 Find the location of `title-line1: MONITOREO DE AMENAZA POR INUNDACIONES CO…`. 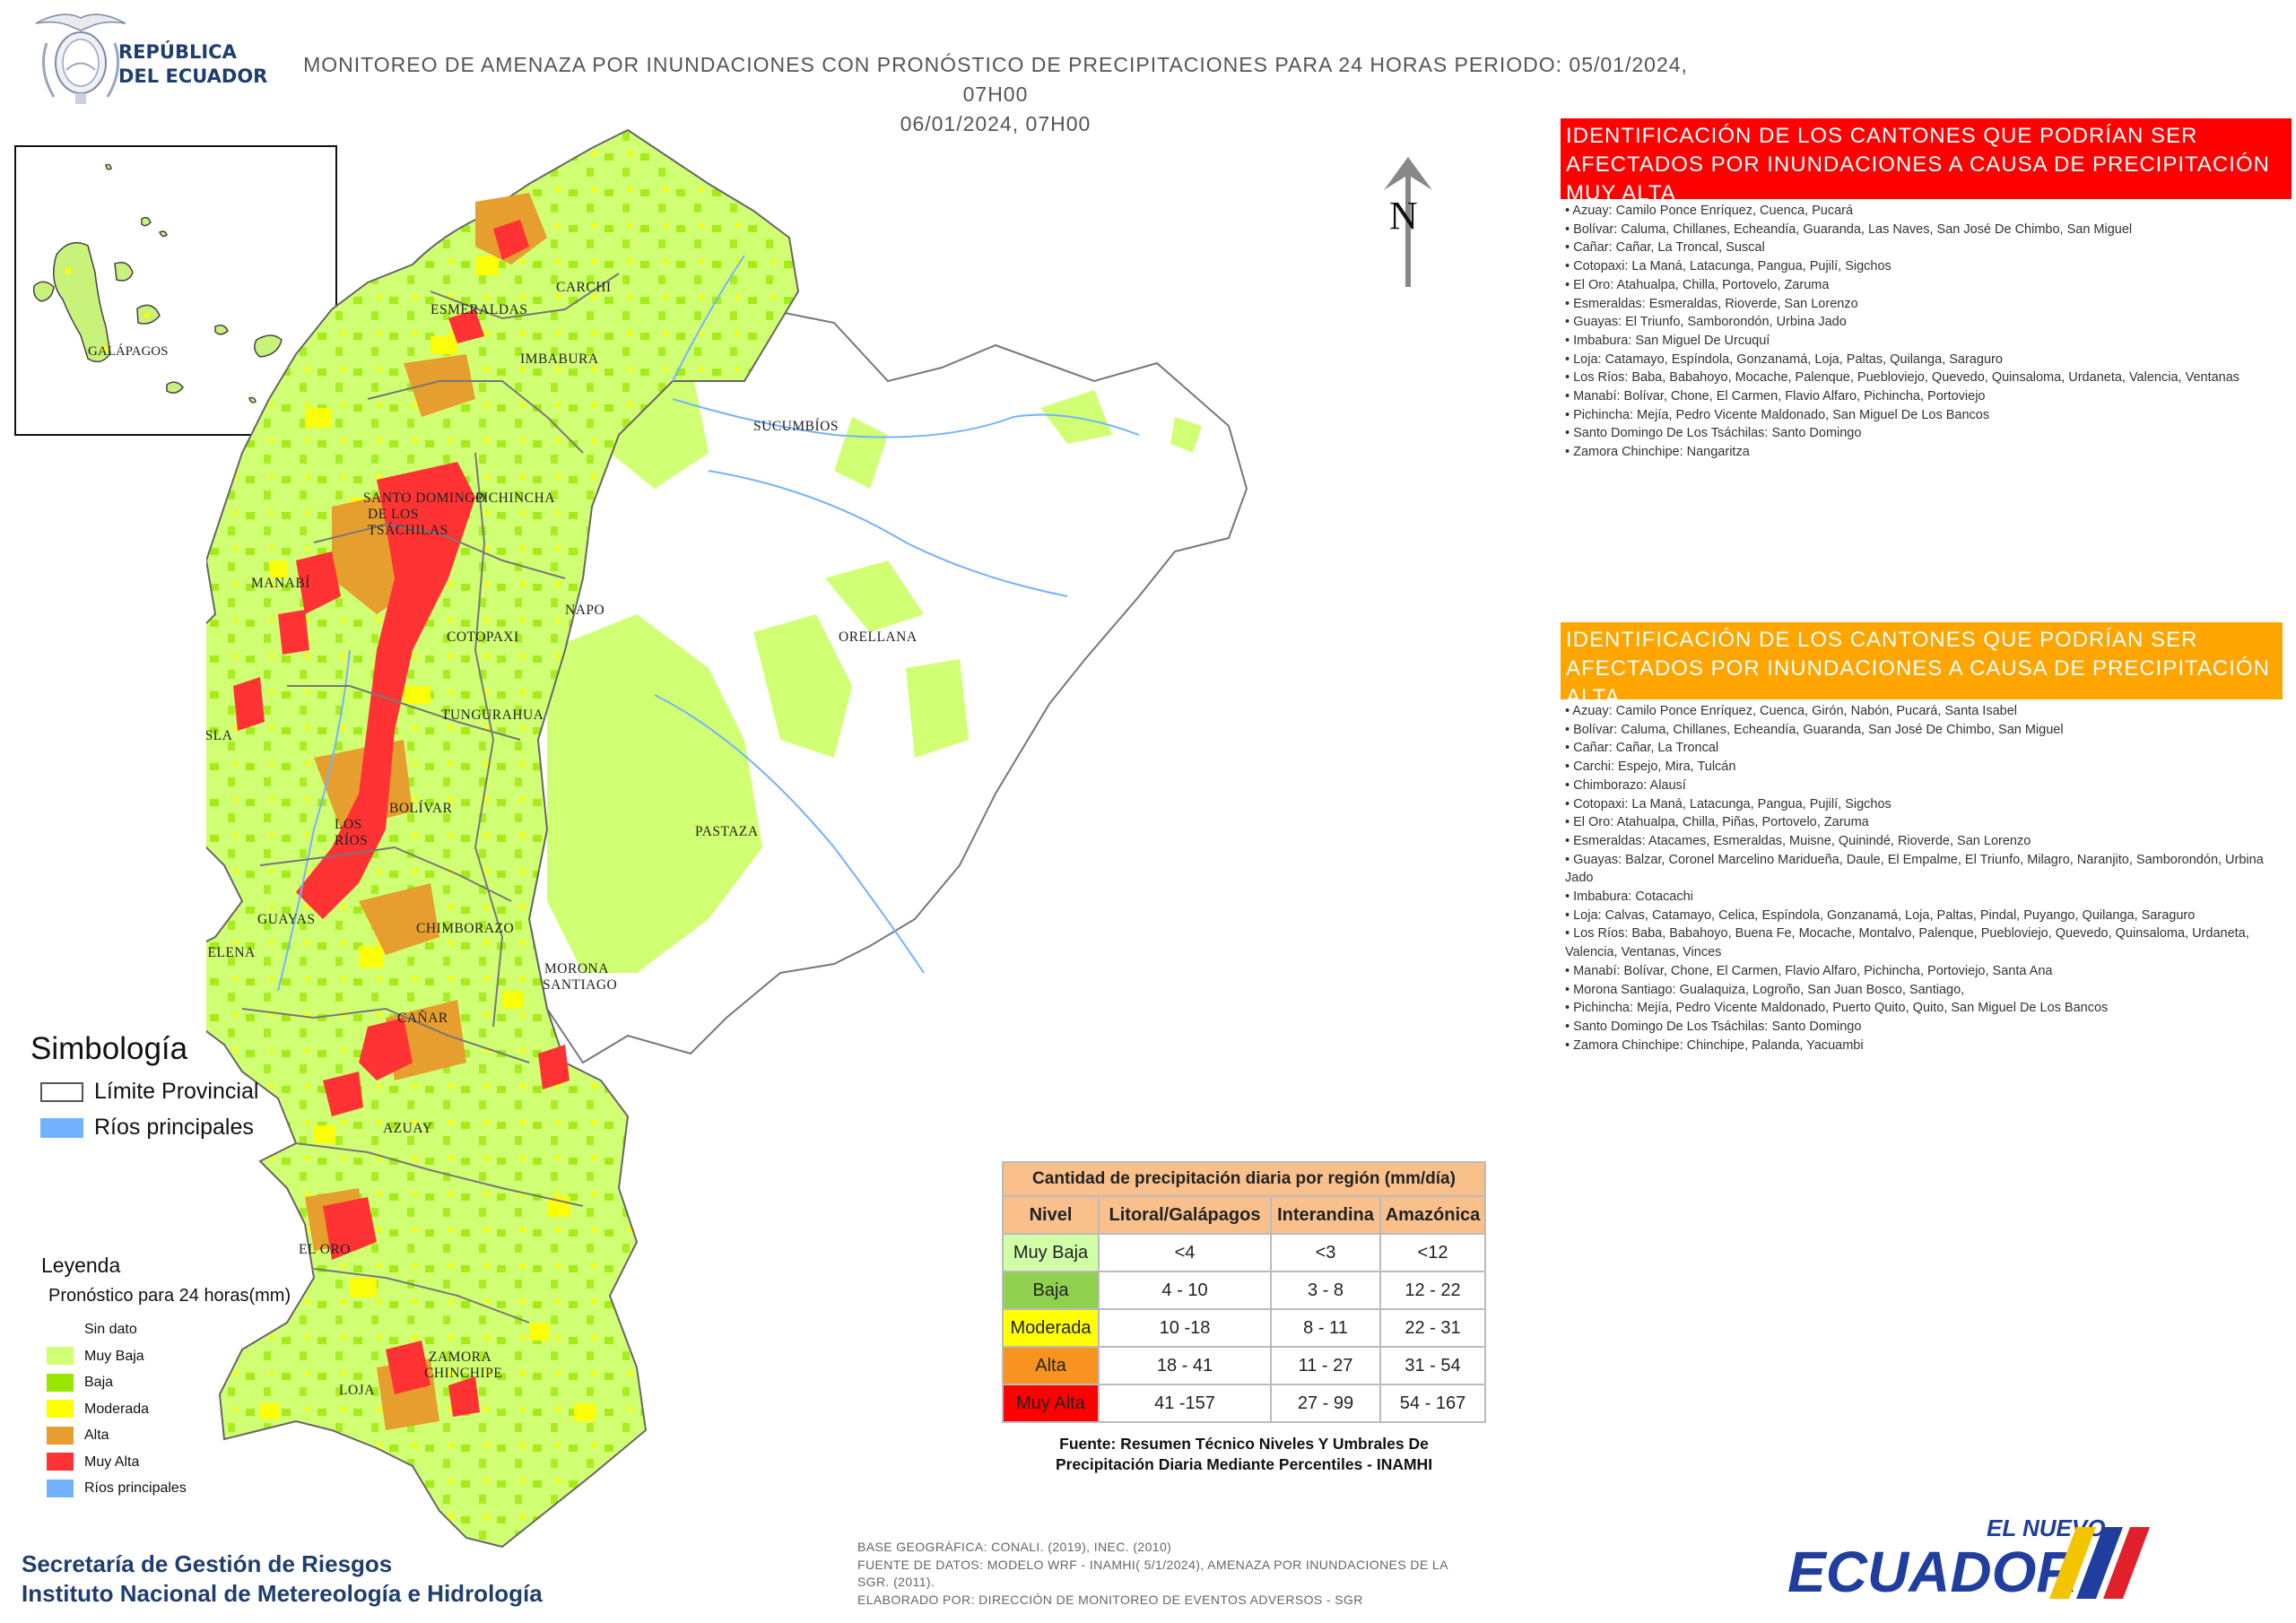

title-line1: MONITOREO DE AMENAZA POR INUNDACIONES CO… is located at coordinates (995, 79).